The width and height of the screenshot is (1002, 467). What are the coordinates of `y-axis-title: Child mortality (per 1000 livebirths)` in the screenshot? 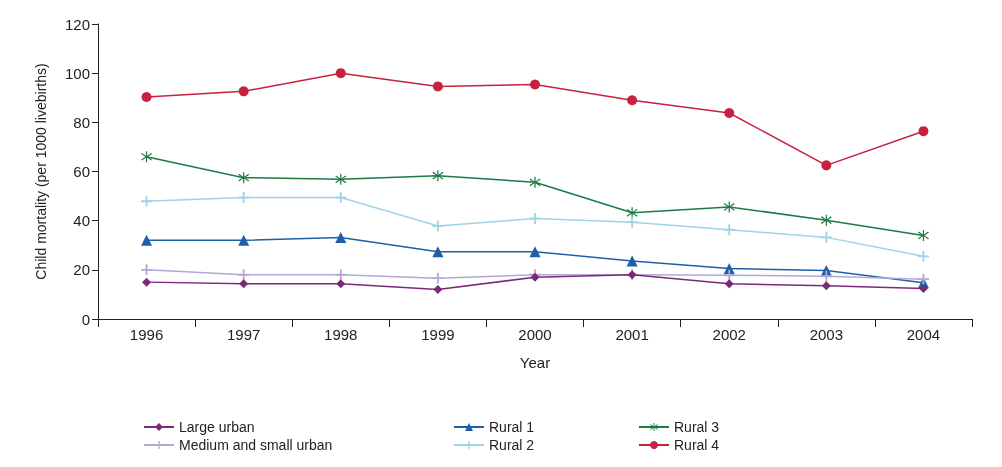 It's located at (41, 171).